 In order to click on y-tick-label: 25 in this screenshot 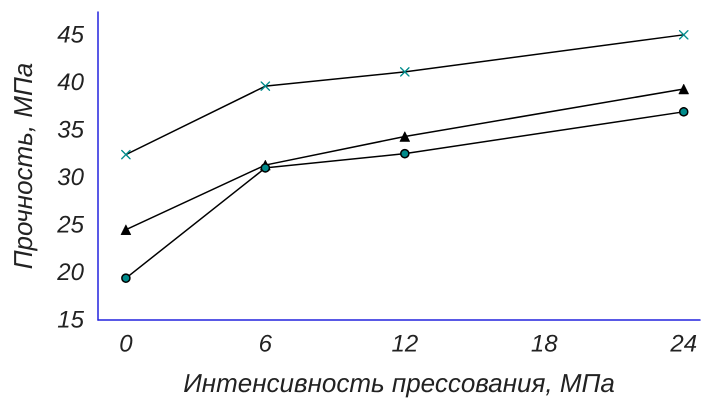, I will do `click(70, 224)`.